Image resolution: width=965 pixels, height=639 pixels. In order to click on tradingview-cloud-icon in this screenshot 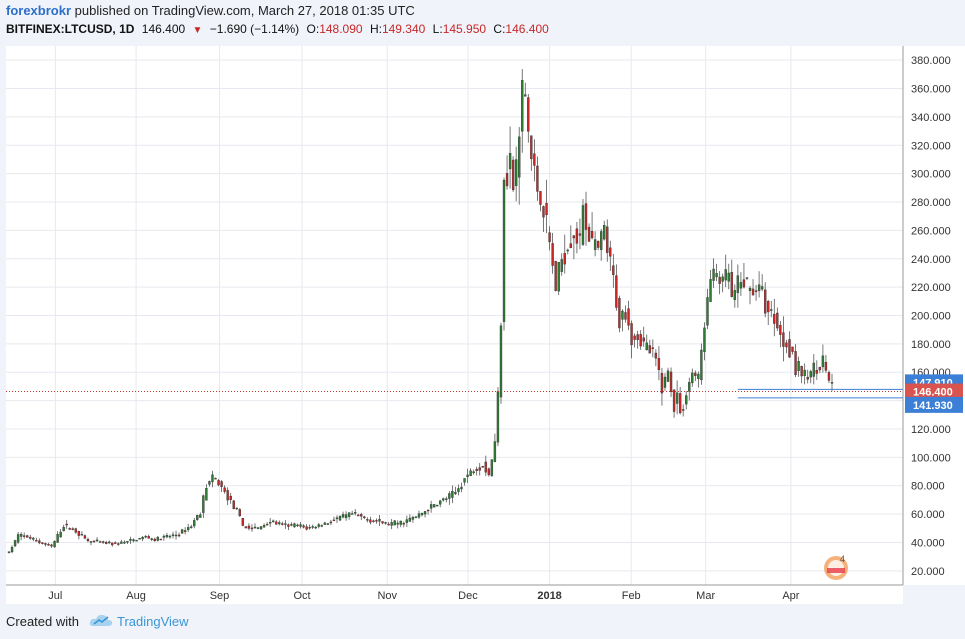, I will do `click(101, 621)`.